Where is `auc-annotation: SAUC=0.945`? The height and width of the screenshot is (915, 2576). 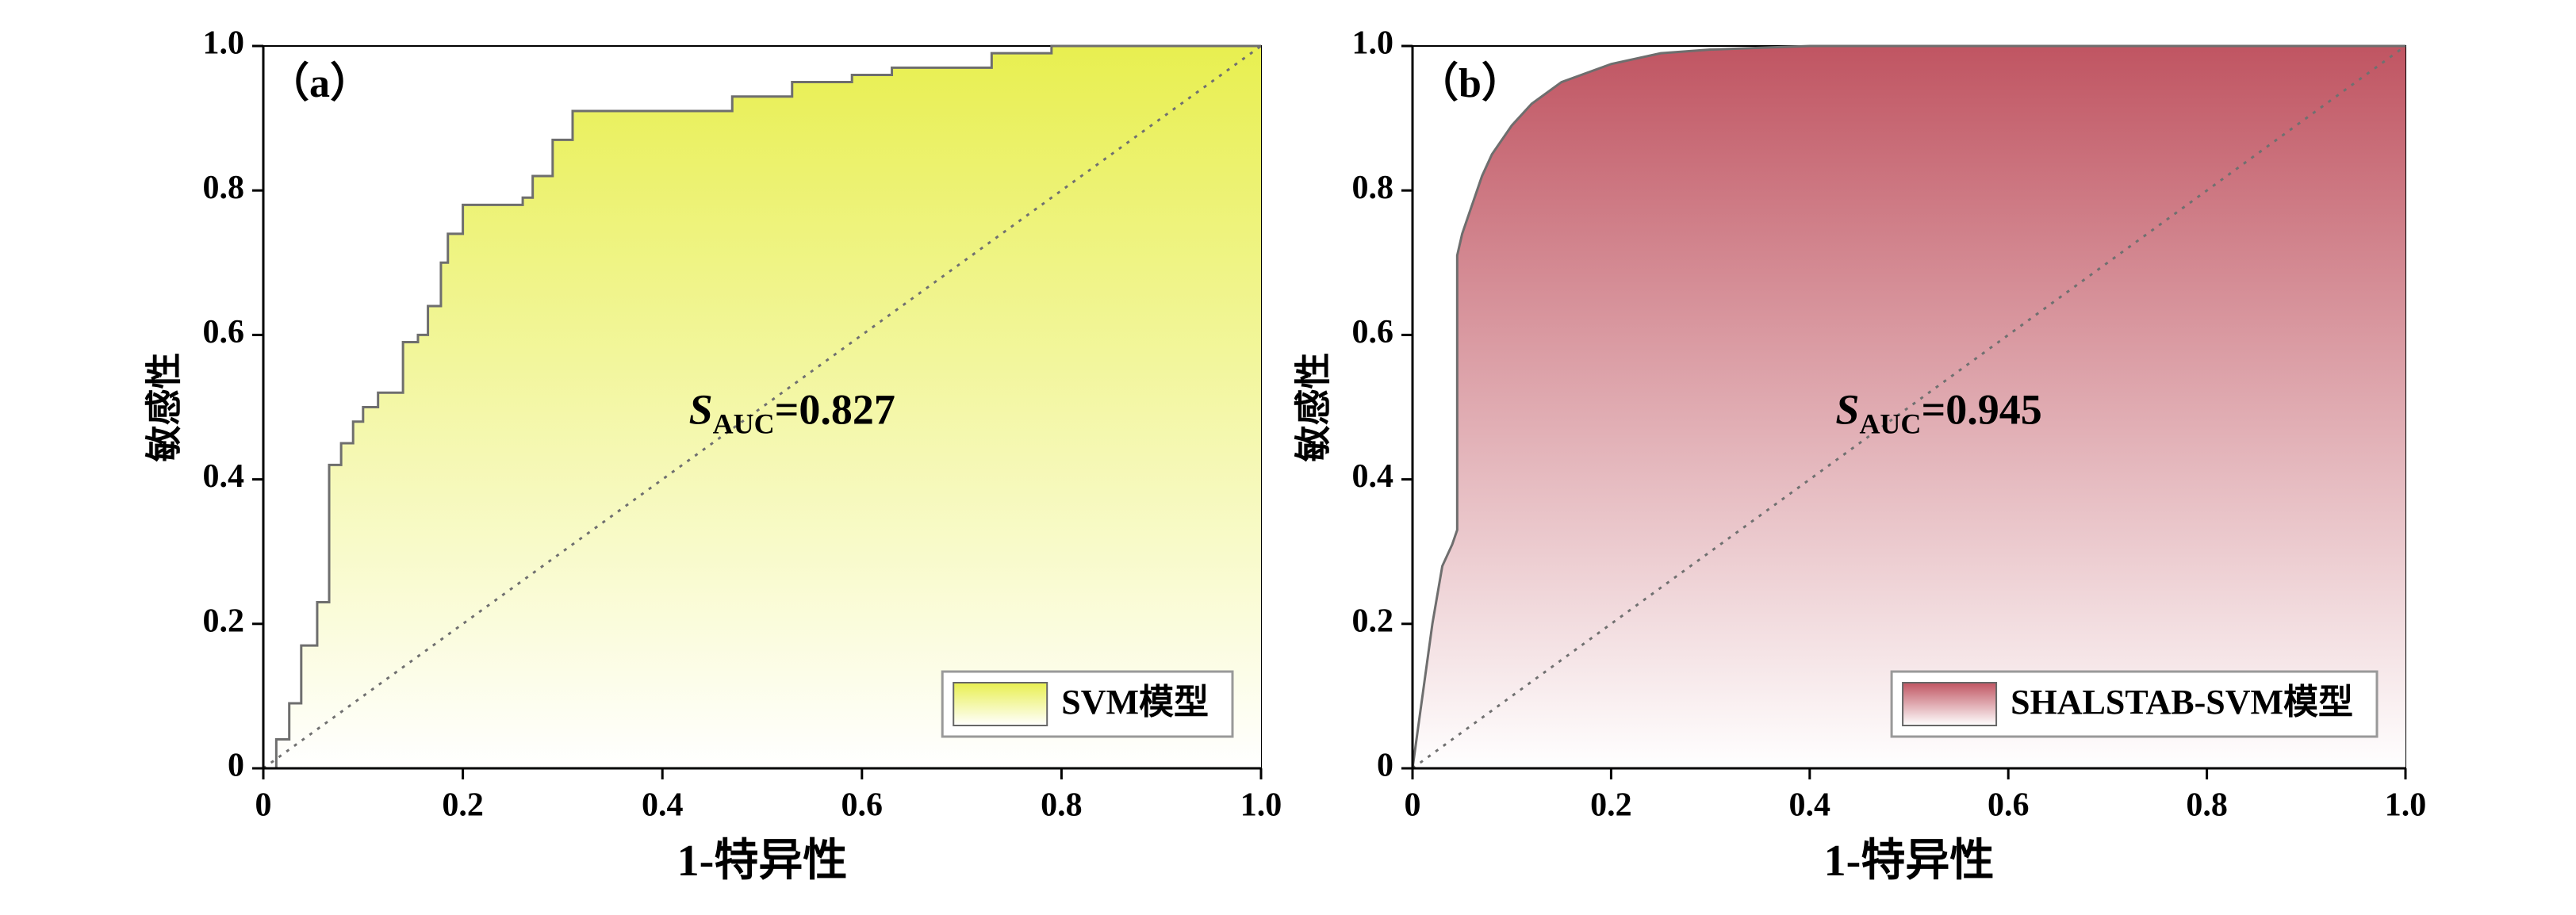
auc-annotation: SAUC=0.945 is located at coordinates (1938, 413).